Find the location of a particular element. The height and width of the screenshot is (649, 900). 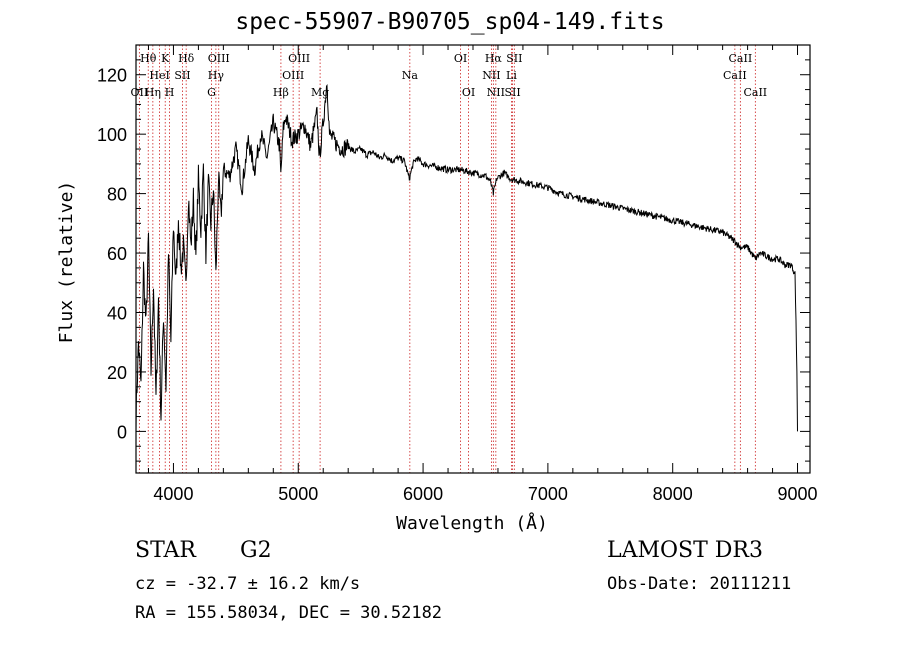

line-label-7: Hδ is located at coordinates (186, 58).